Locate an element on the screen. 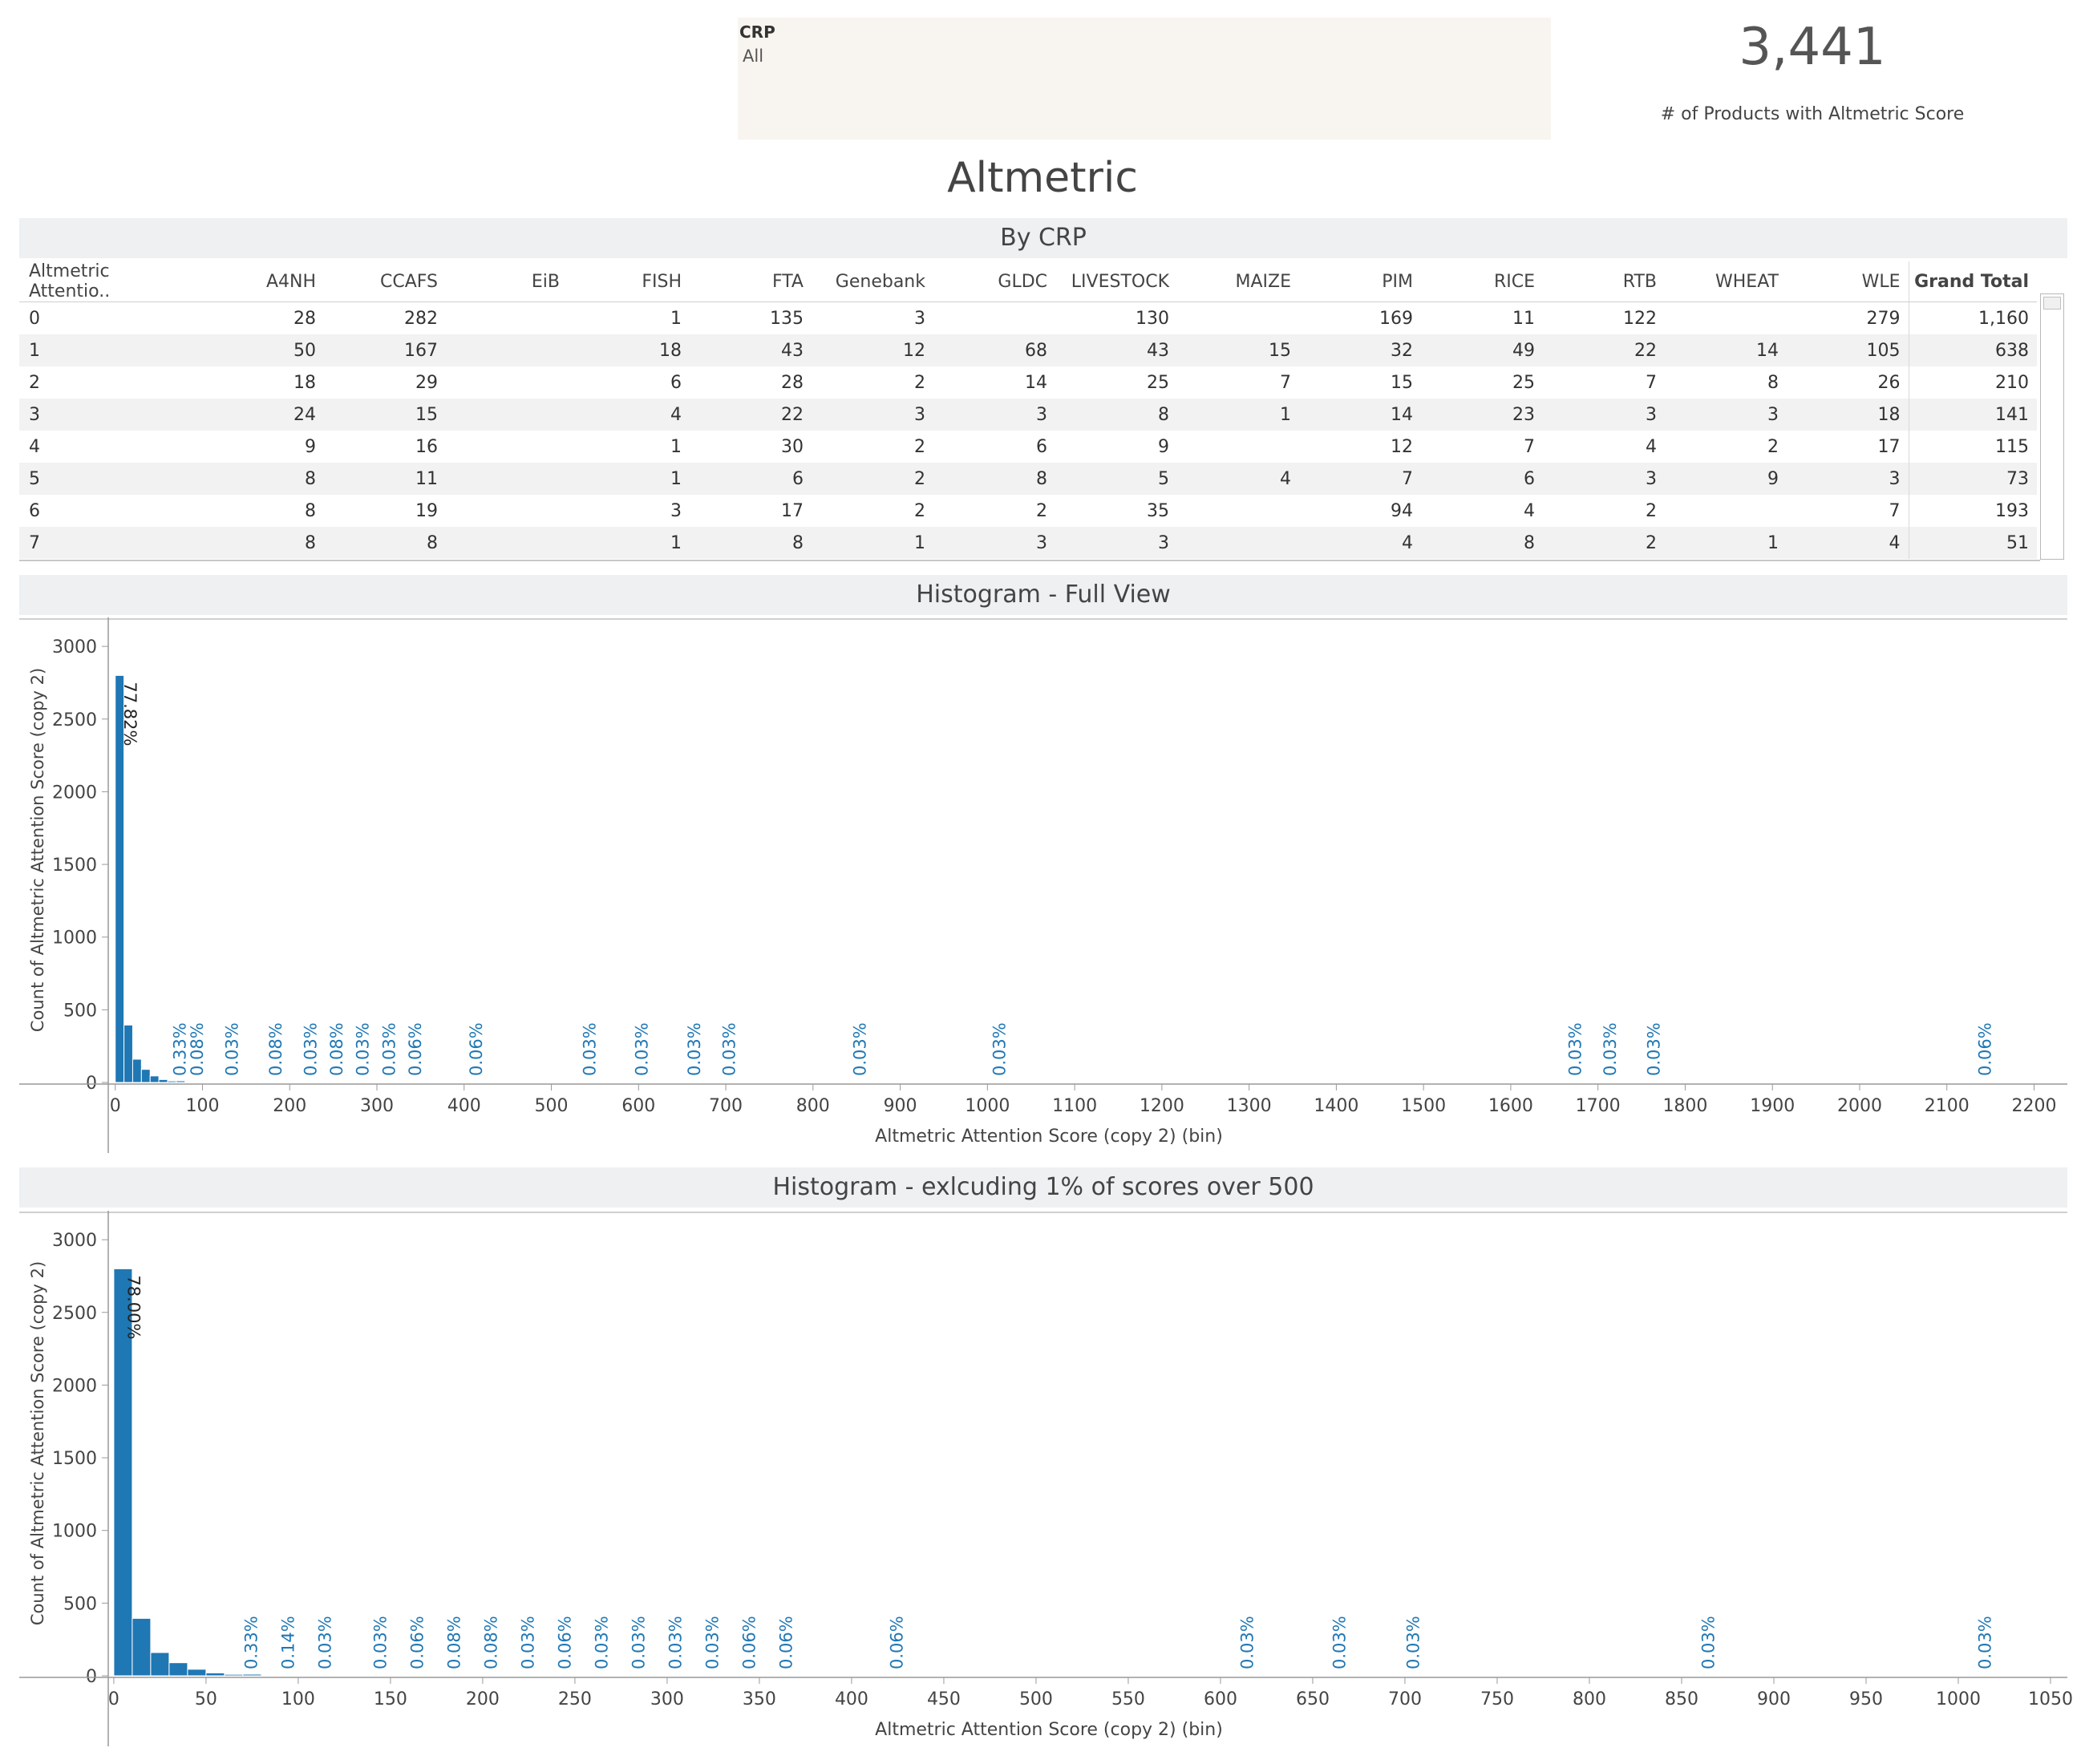  bar-percent-label: 0.08% is located at coordinates (276, 1049).